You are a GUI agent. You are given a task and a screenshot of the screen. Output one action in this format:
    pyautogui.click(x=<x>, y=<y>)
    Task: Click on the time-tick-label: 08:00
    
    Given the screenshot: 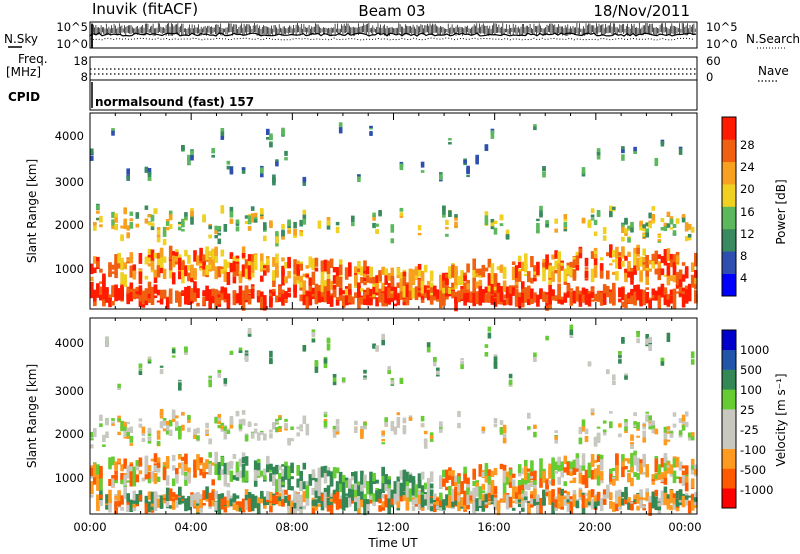 What is the action you would take?
    pyautogui.click(x=291, y=527)
    